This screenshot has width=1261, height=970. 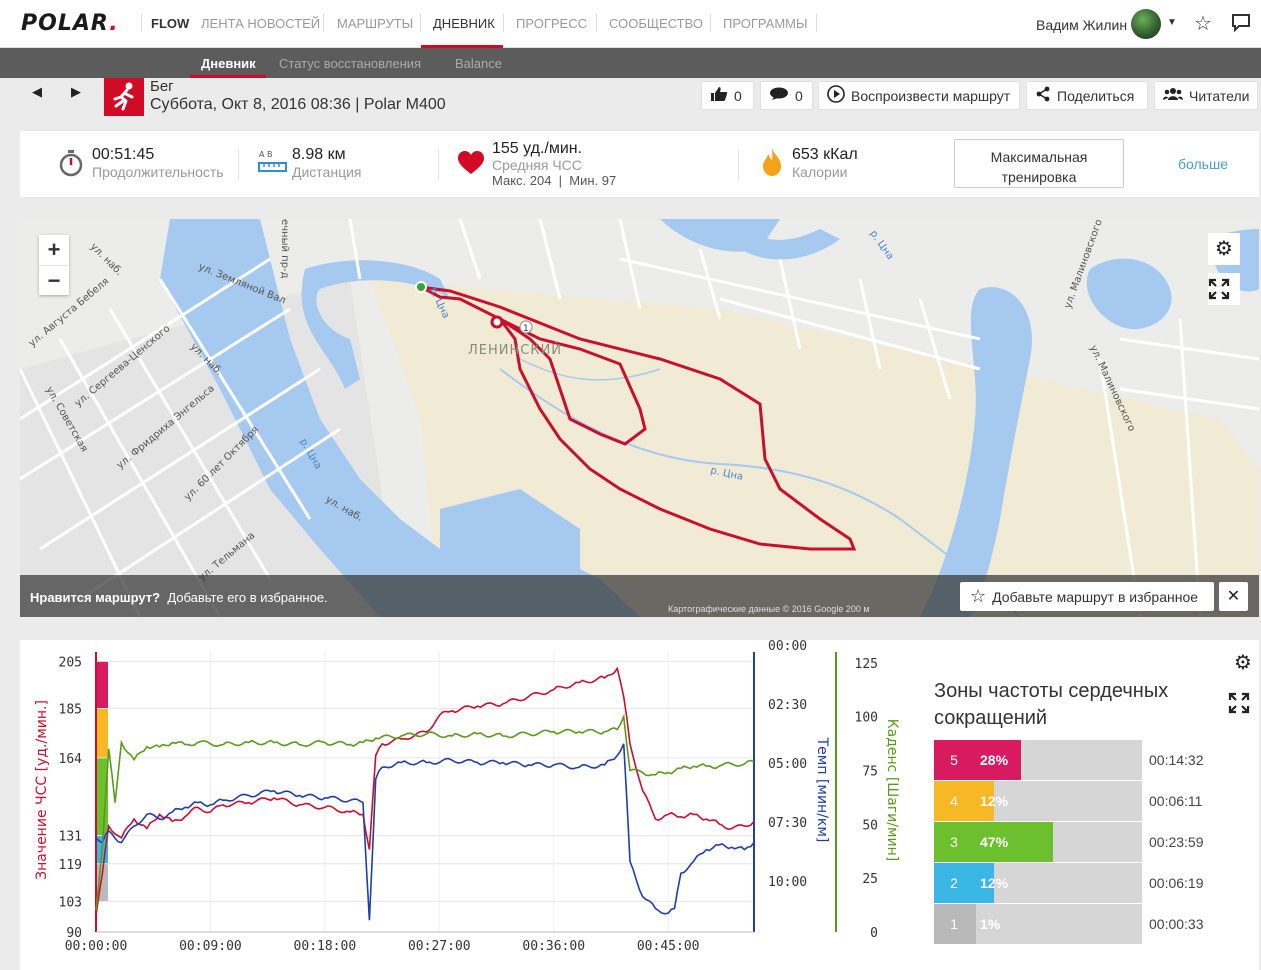 I want to click on cadence-tick-label: 125, so click(x=866, y=664).